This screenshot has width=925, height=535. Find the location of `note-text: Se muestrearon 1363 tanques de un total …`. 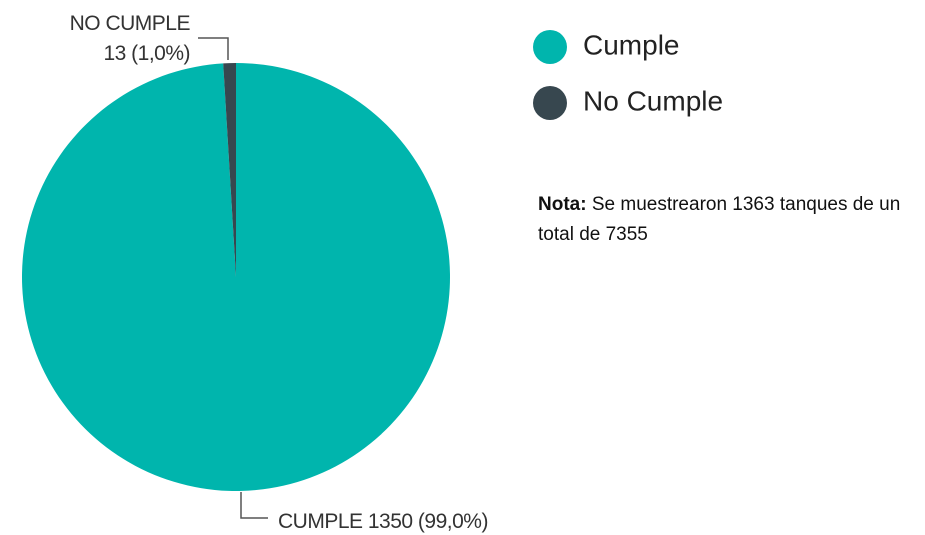

note-text: Se muestrearon 1363 tanques de un total … is located at coordinates (719, 219).